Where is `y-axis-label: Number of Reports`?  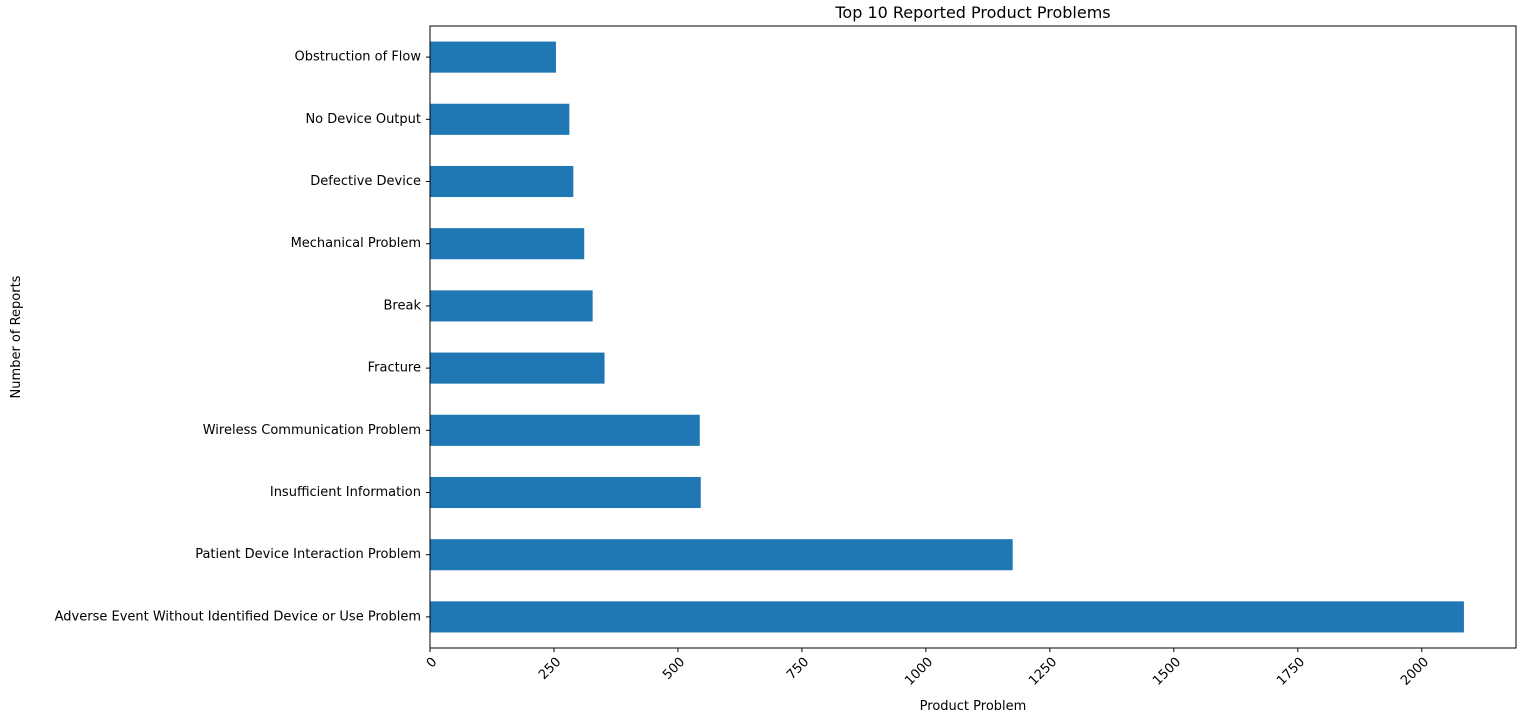
y-axis-label: Number of Reports is located at coordinates (16, 336).